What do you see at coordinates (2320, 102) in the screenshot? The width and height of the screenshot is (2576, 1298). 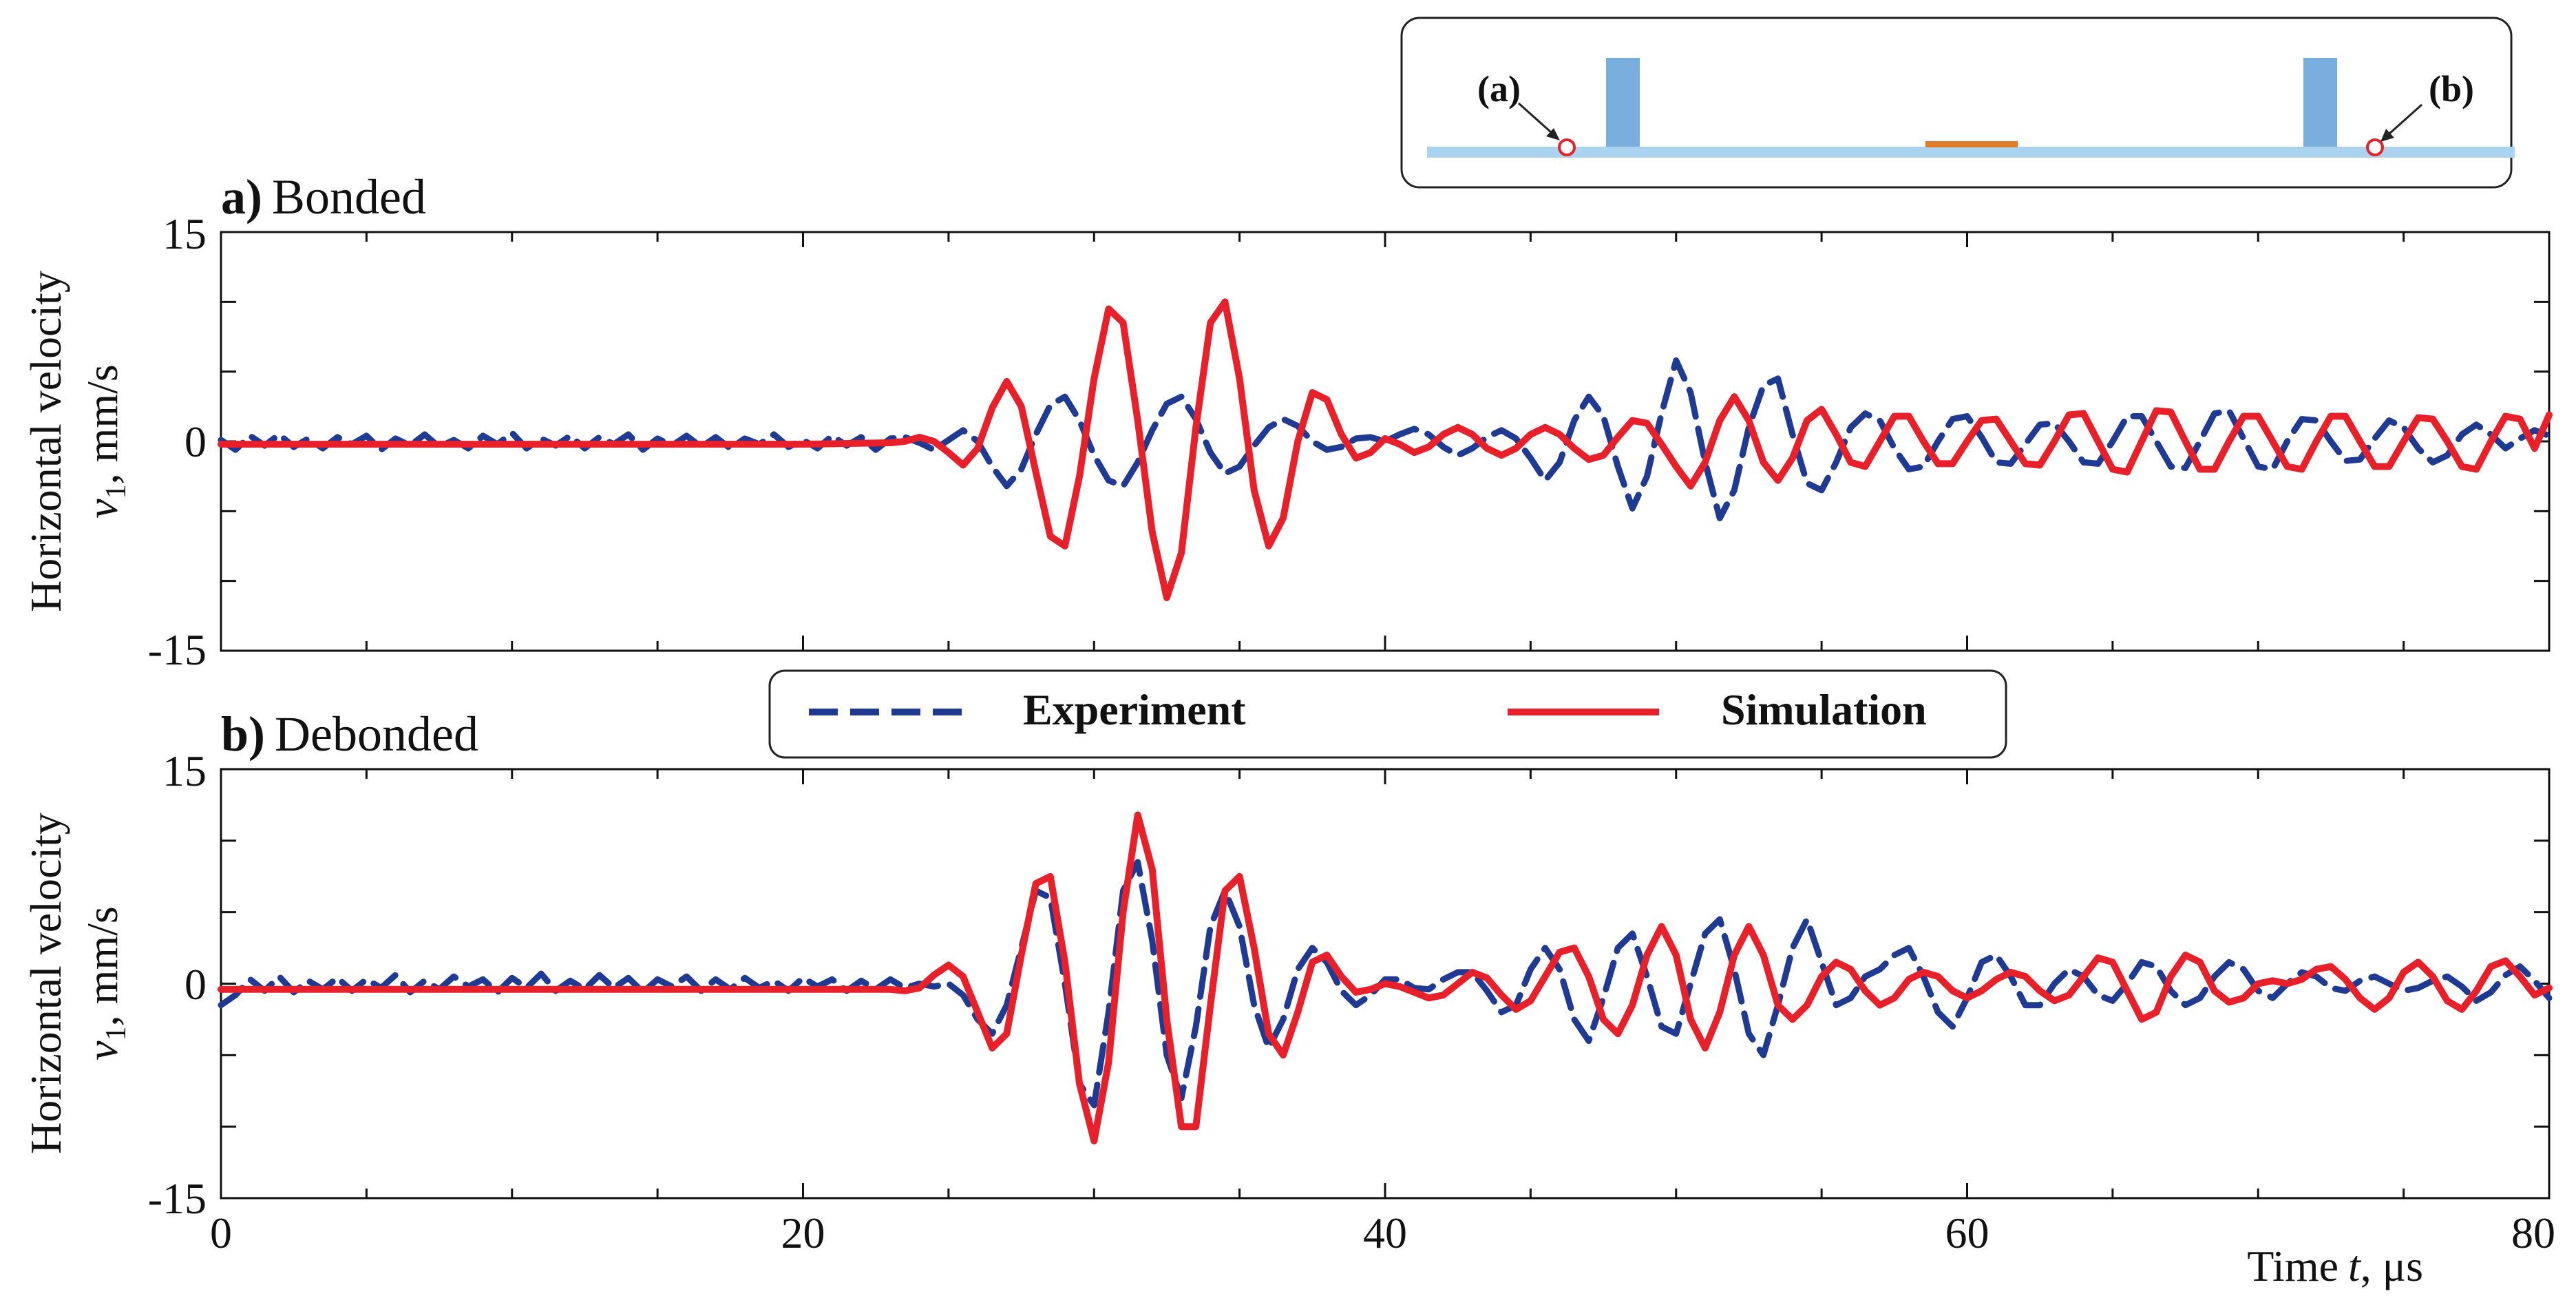 I see `inset-transducer-right` at bounding box center [2320, 102].